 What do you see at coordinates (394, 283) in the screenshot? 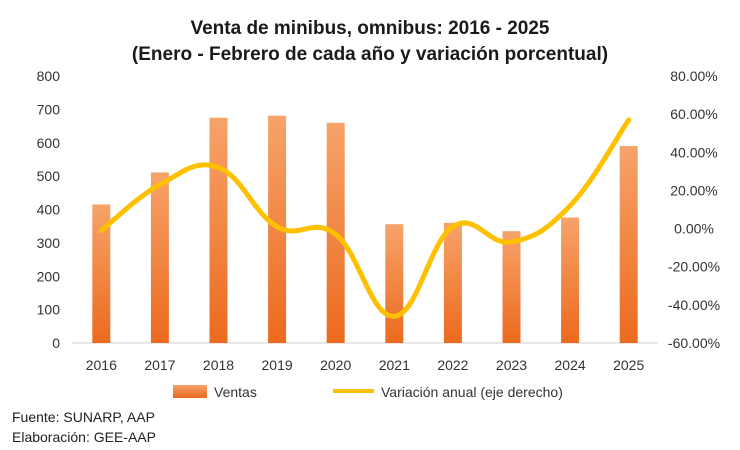
I see `bar-2021` at bounding box center [394, 283].